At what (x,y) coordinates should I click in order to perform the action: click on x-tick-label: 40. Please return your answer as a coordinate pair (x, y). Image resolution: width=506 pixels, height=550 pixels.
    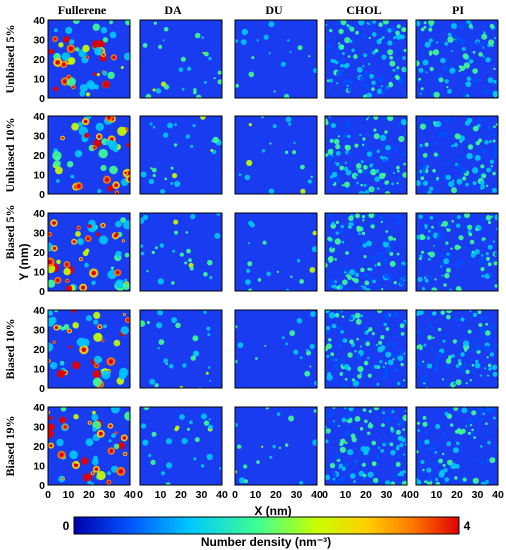
    Looking at the image, I should click on (222, 495).